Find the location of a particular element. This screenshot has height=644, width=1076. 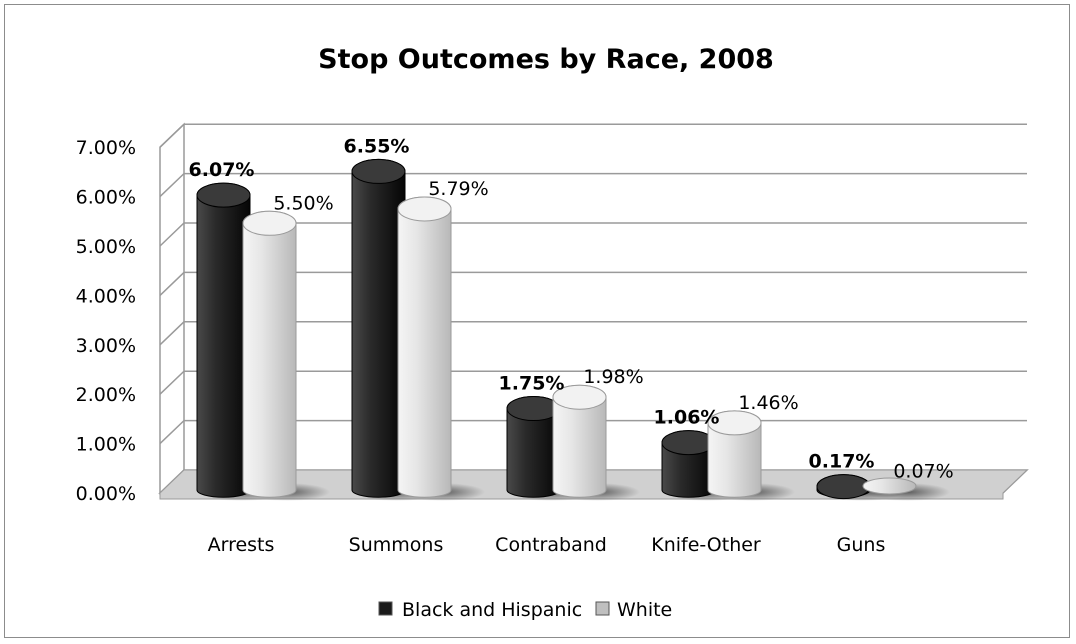

y-axis-ticks: 0.00% 1.00% 2.00% 3.00% 4.00% 5.00% 6.00% 7.00% is located at coordinates (106, 321).